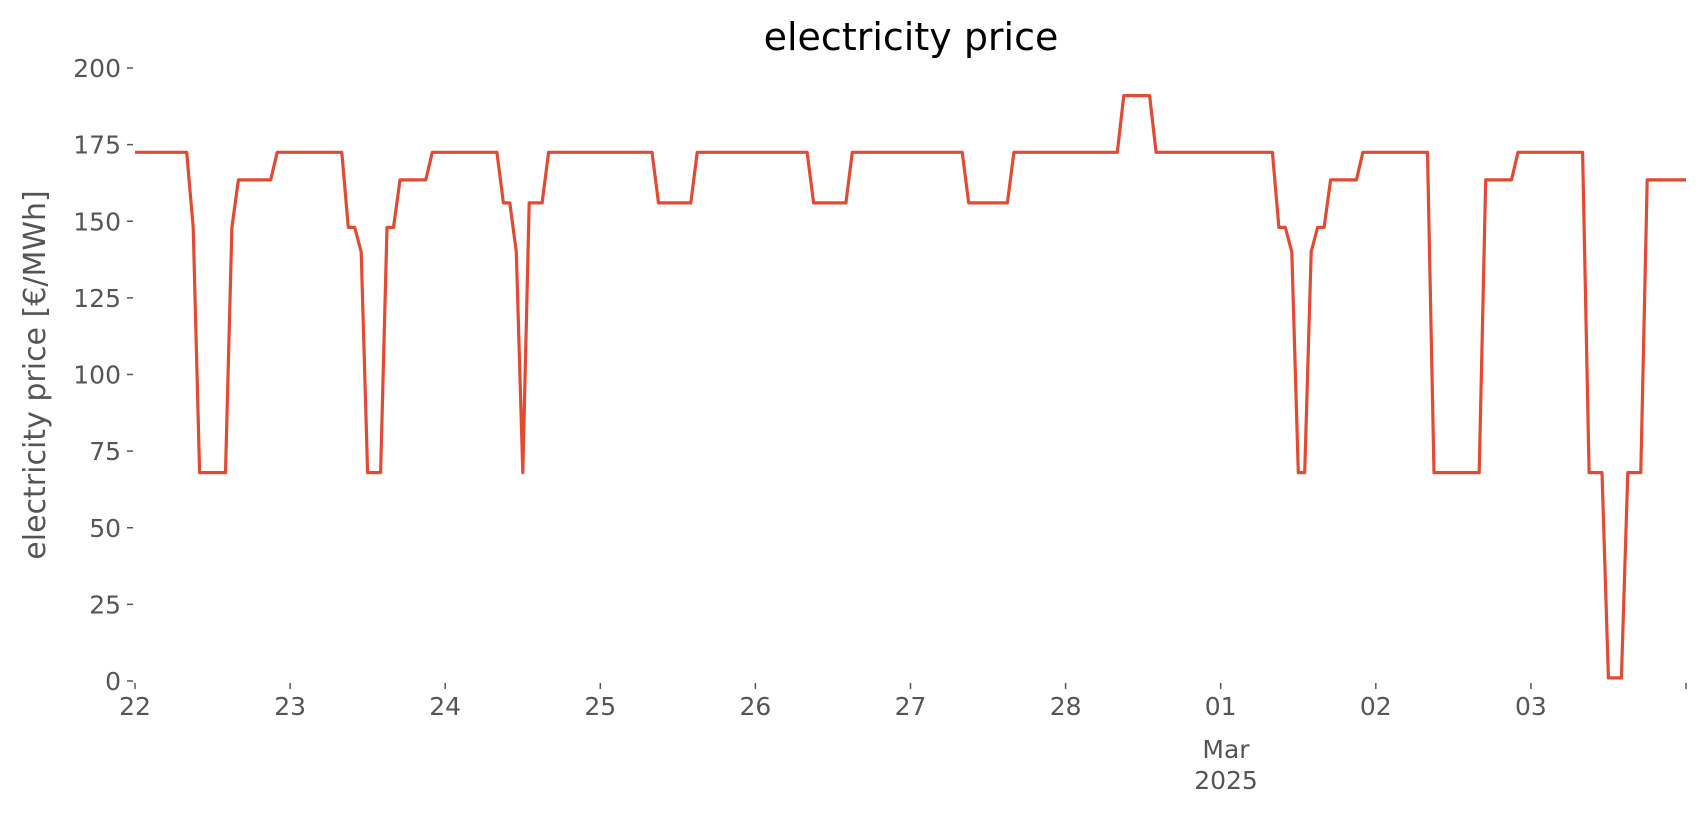  Describe the element at coordinates (1531, 706) in the screenshot. I see `x-tick-label: 03` at that location.